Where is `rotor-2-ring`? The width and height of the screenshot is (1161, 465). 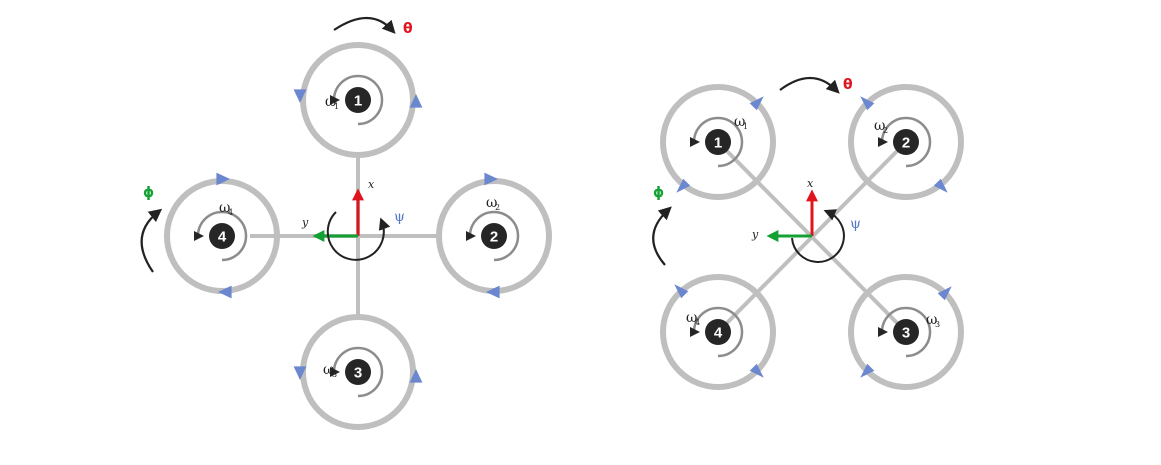 rotor-2-ring is located at coordinates (906, 142).